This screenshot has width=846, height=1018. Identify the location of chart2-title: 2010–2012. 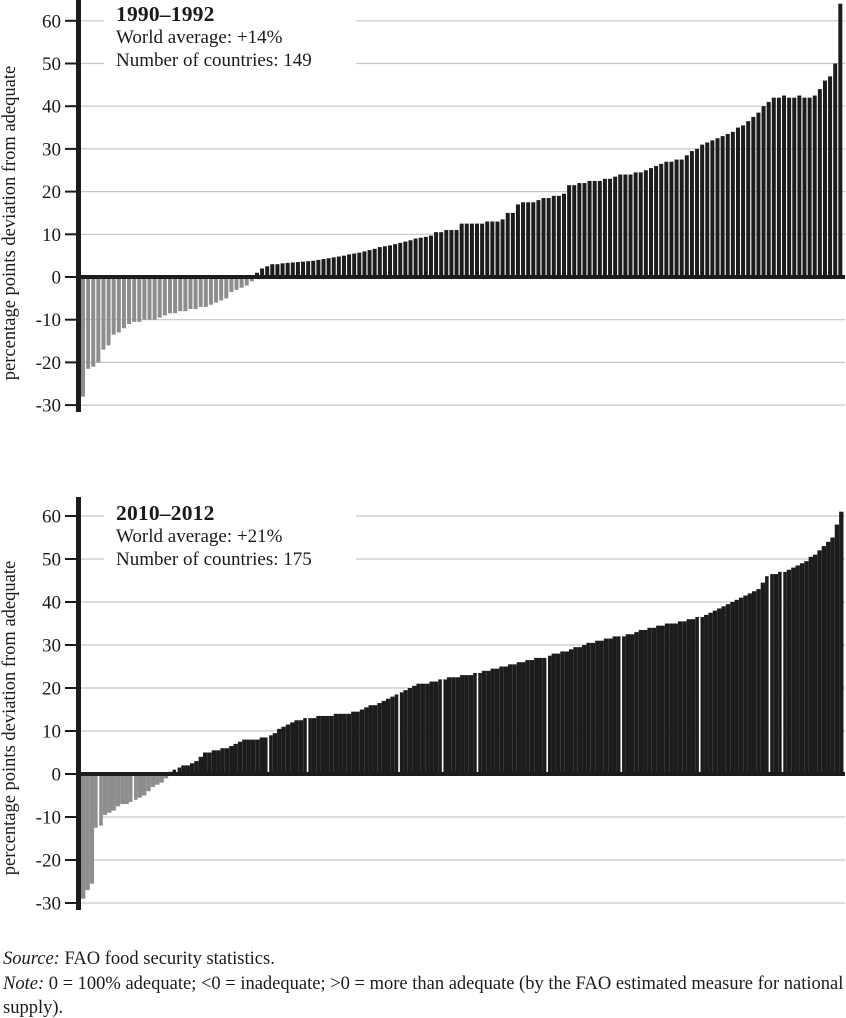
(165, 513).